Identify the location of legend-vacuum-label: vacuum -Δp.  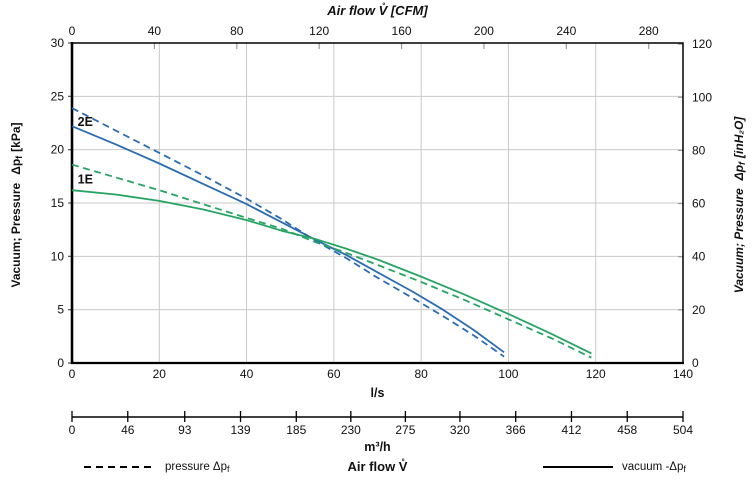
(653, 467).